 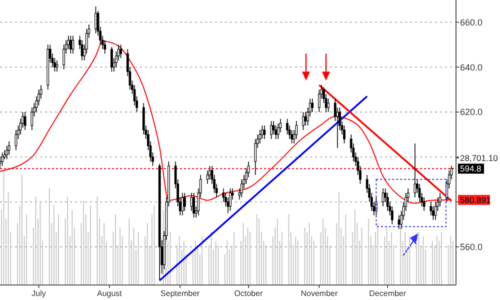 What do you see at coordinates (479, 158) in the screenshot?
I see `y2-tick-label: 28,701.10` at bounding box center [479, 158].